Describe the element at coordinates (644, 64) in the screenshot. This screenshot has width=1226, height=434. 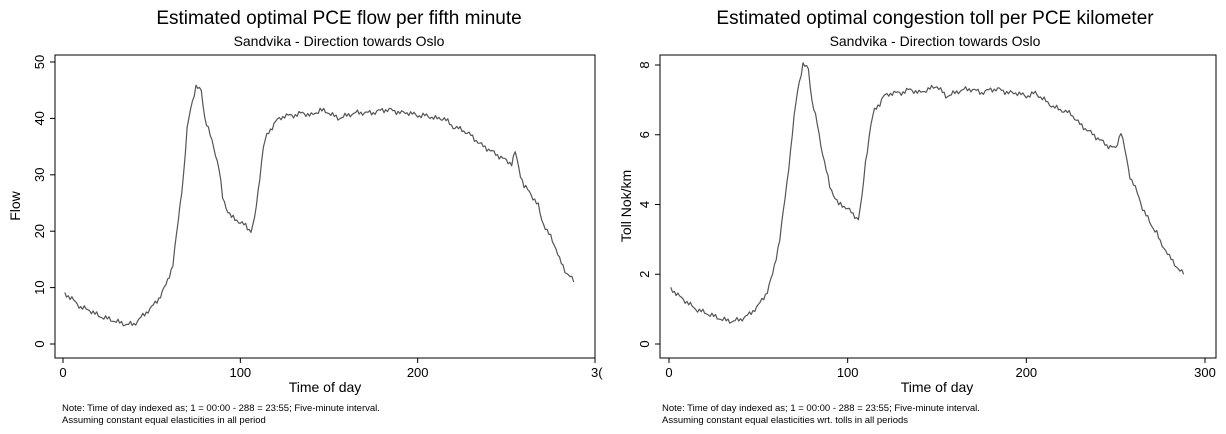
I see `y-tick-label: 8` at that location.